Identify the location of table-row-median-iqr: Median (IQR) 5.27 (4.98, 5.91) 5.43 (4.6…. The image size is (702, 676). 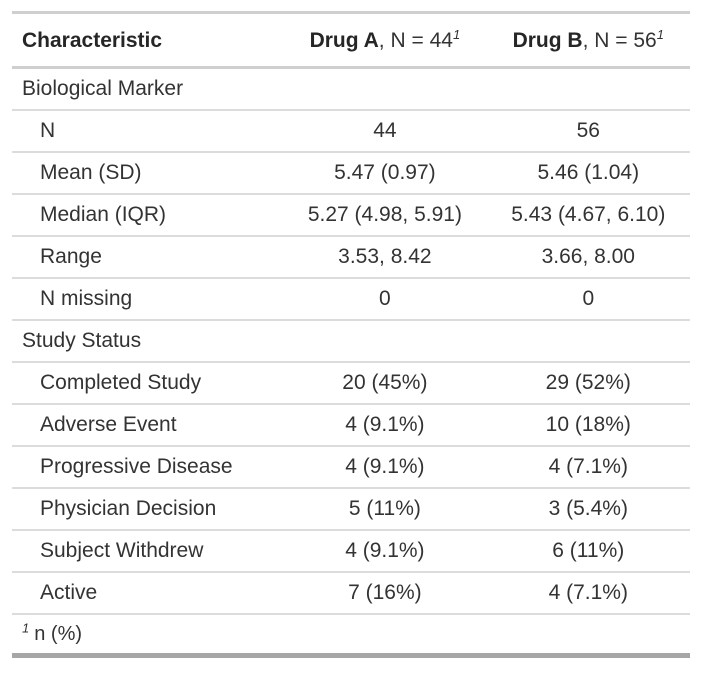
(351, 215).